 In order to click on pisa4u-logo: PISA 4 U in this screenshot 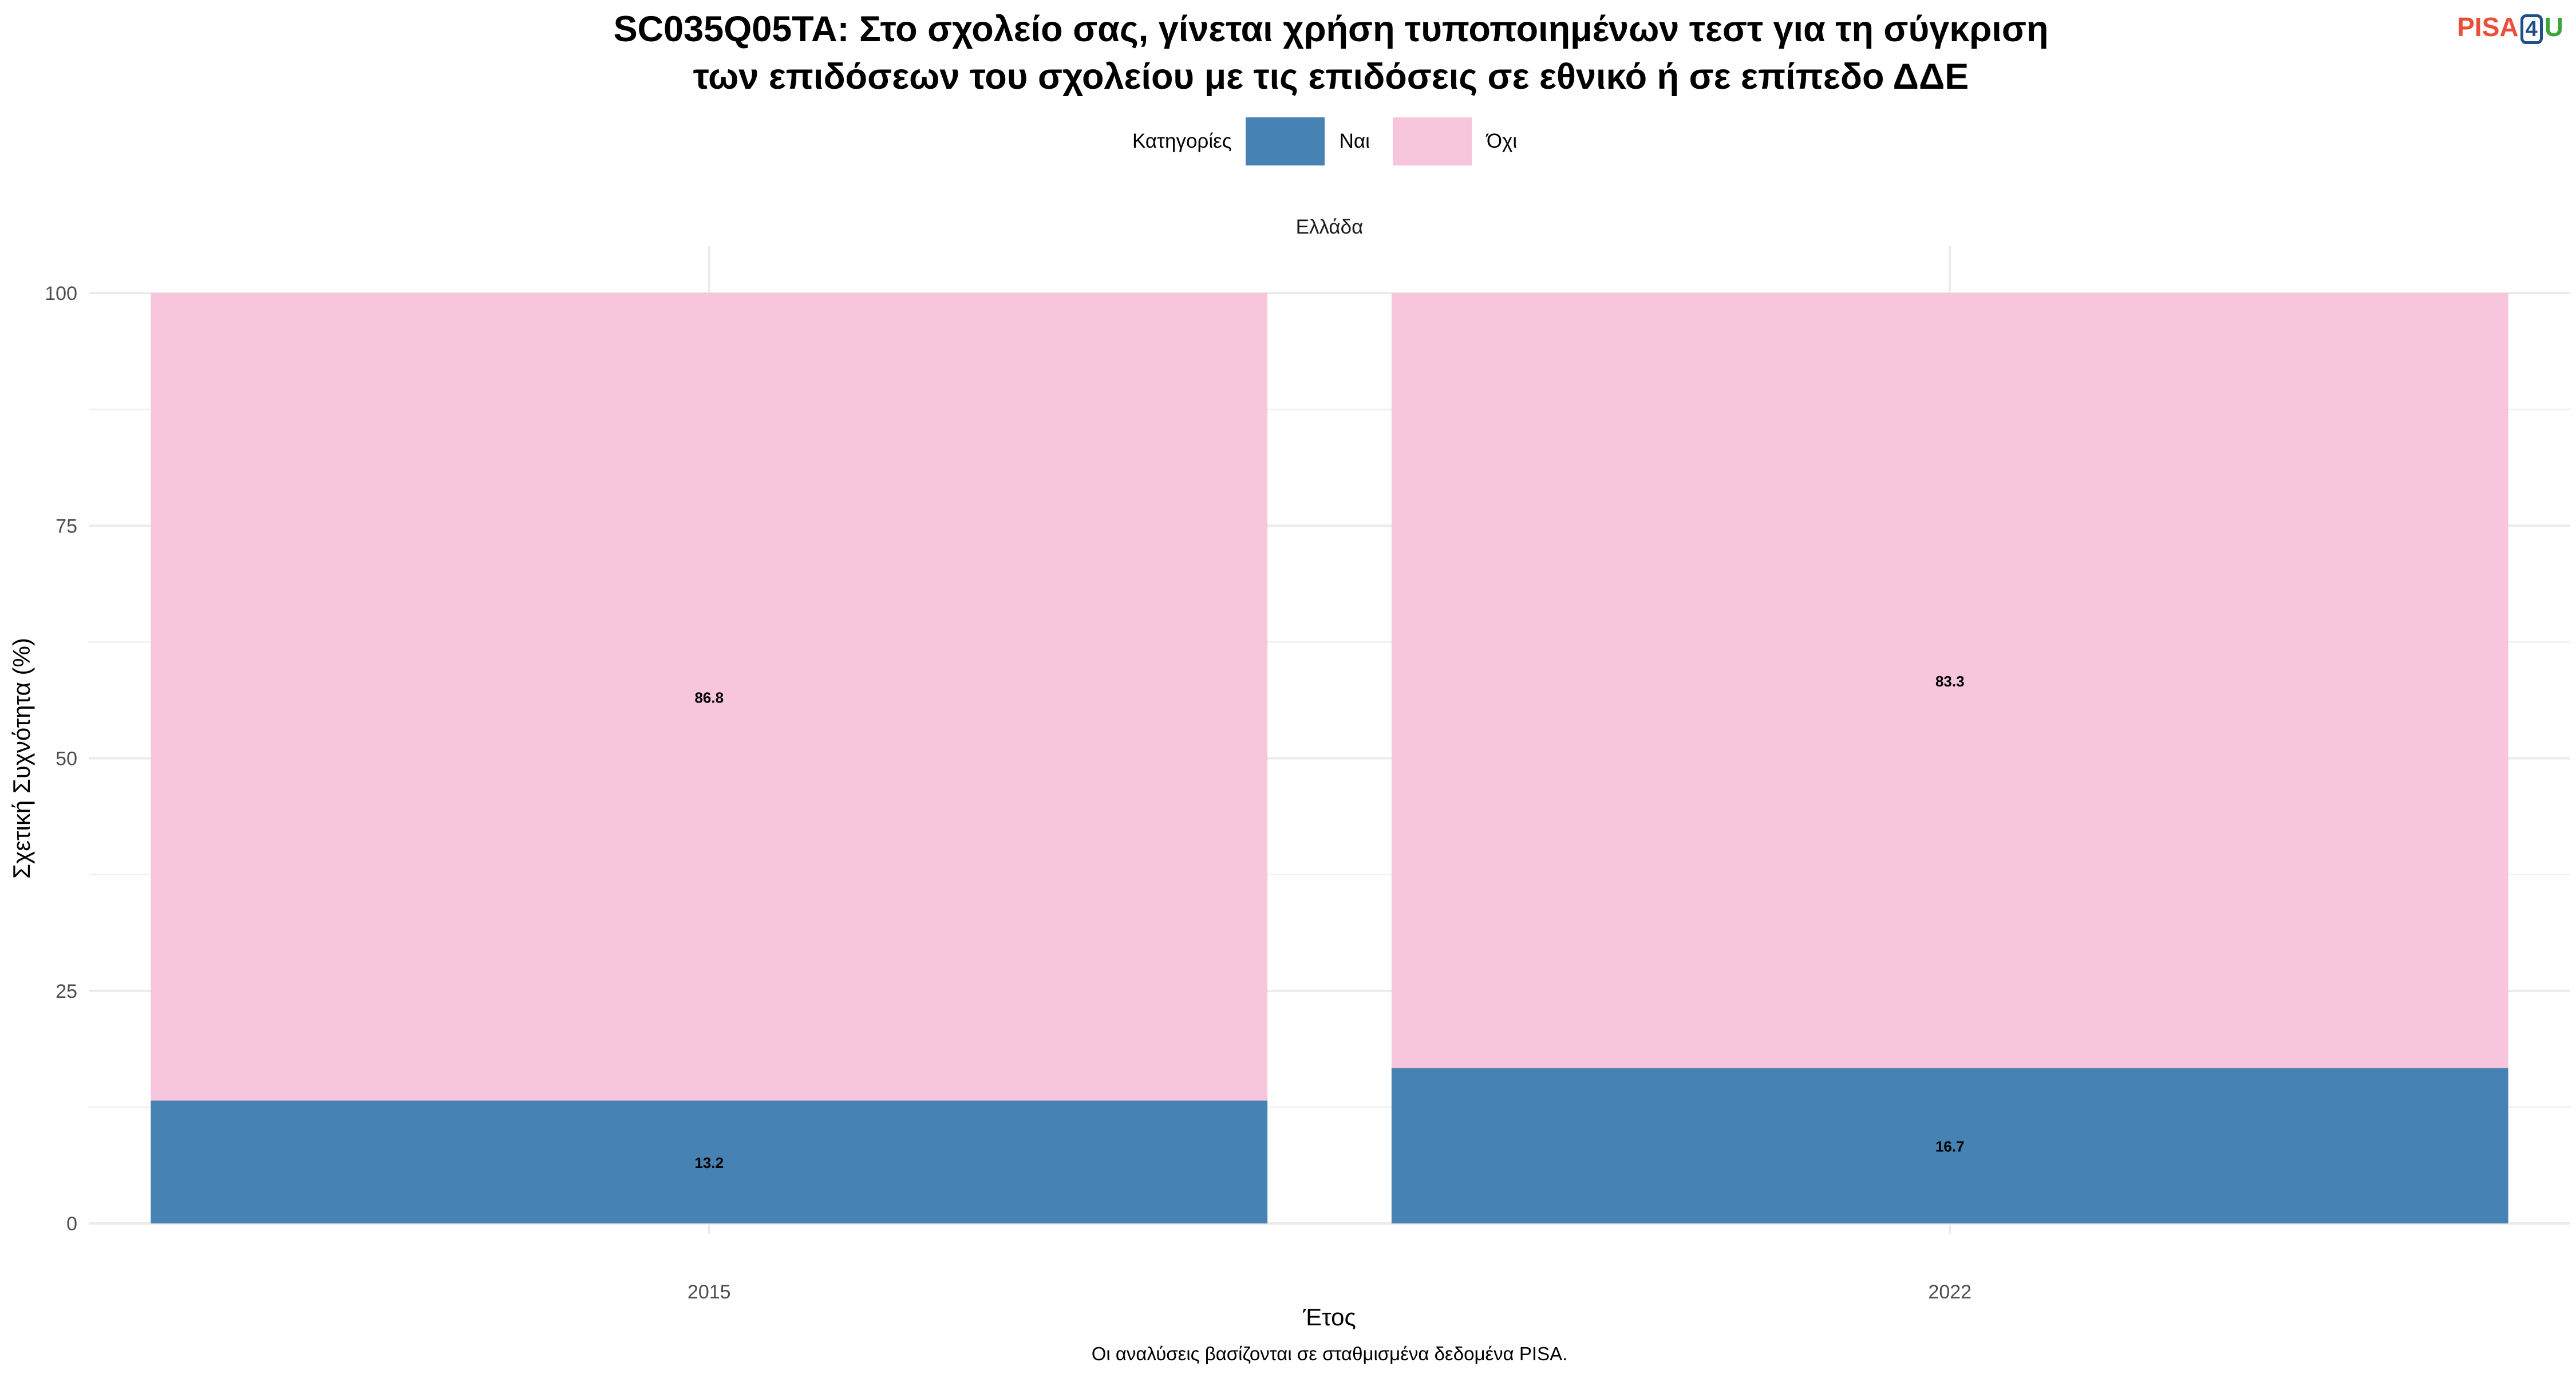, I will do `click(2510, 27)`.